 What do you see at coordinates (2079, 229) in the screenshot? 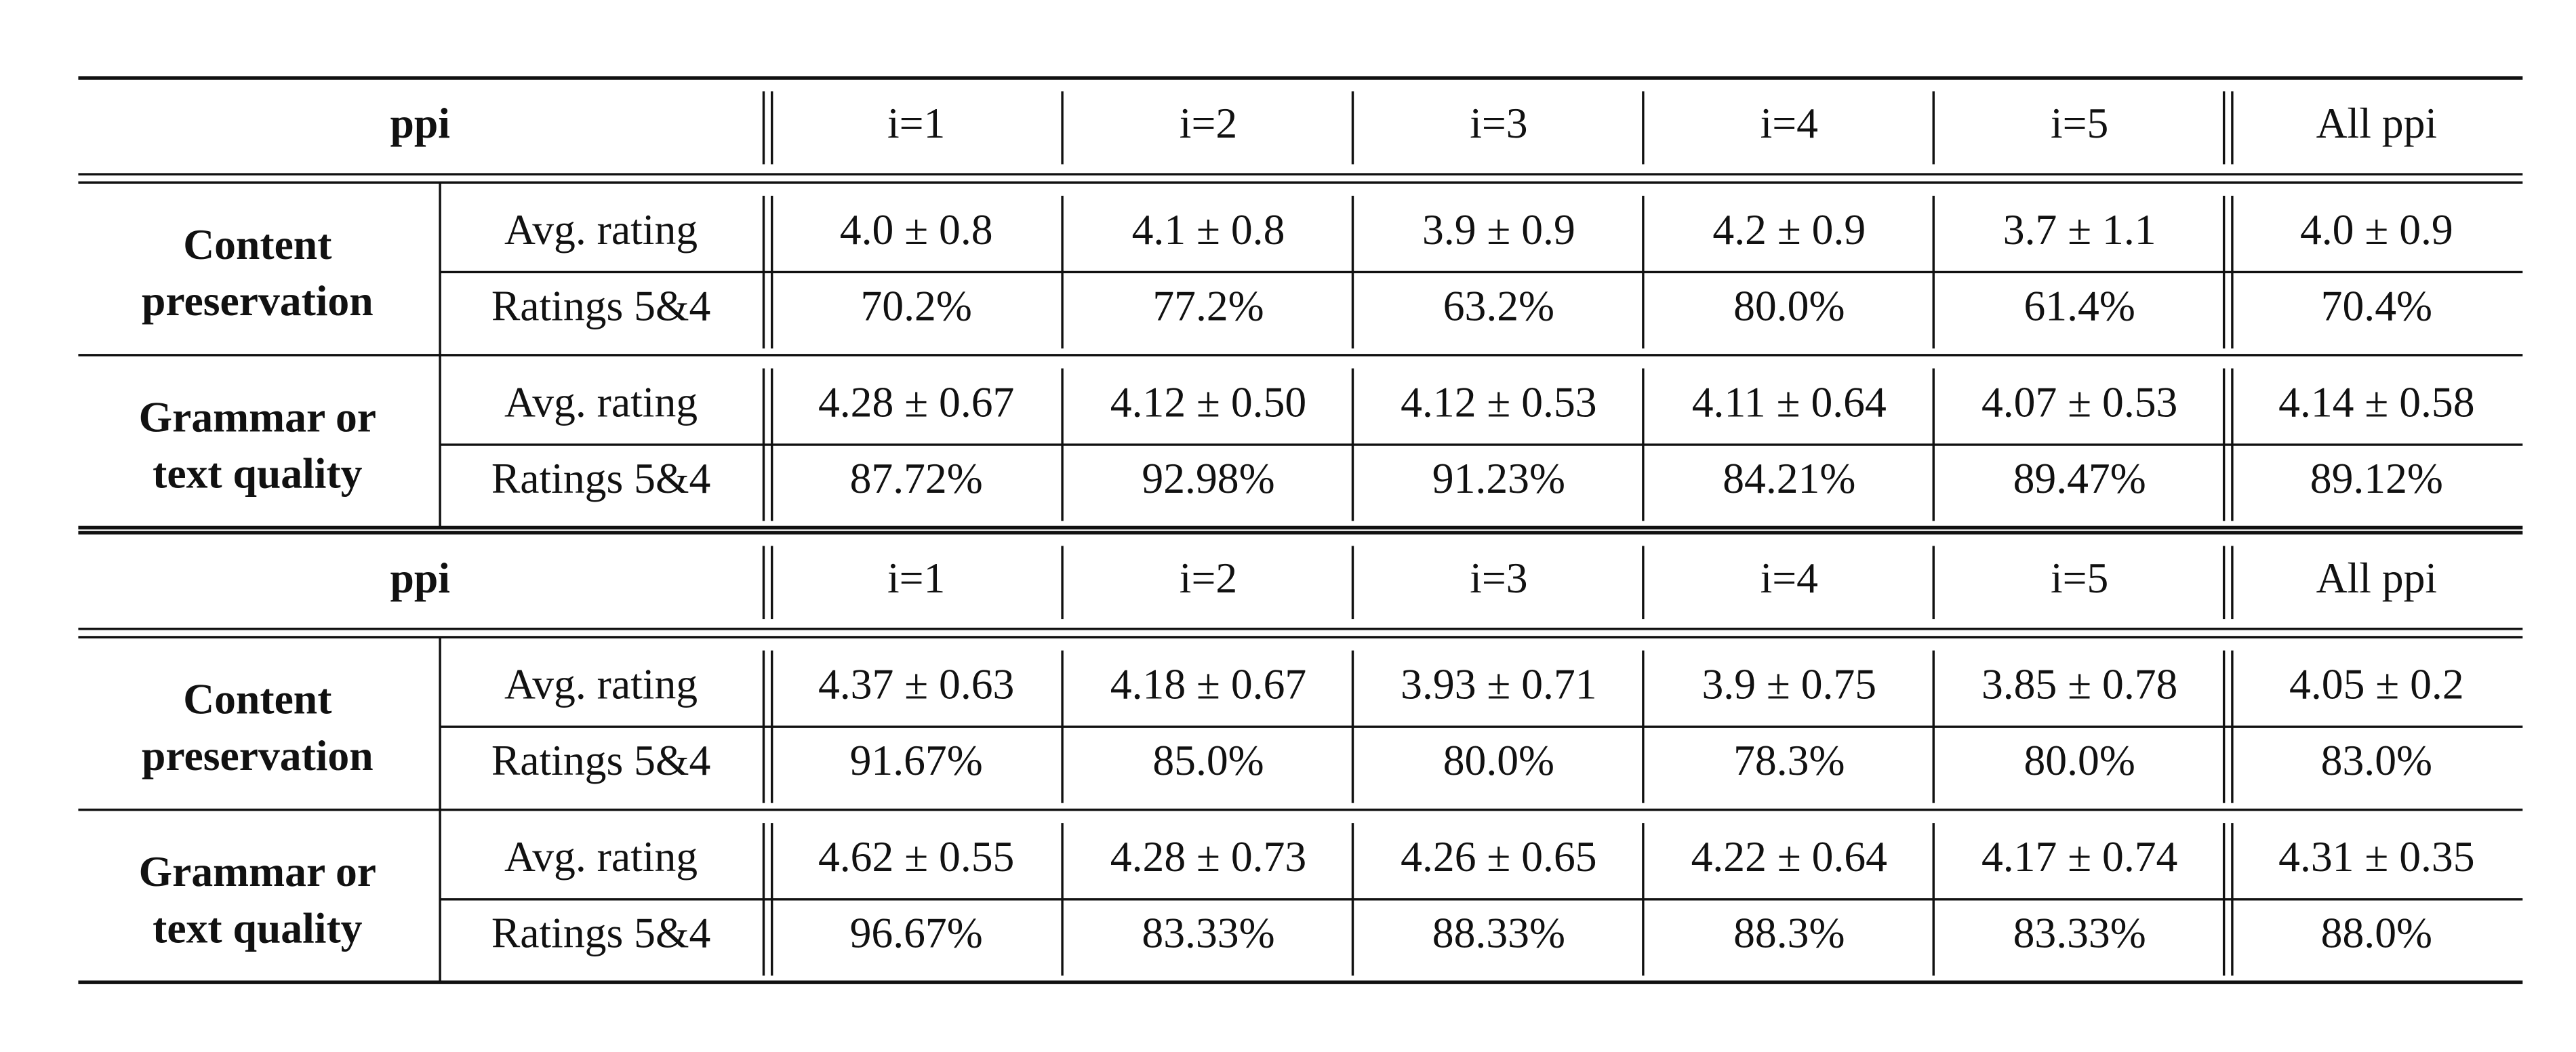
I see `cell: 3.7 ± 1.1` at bounding box center [2079, 229].